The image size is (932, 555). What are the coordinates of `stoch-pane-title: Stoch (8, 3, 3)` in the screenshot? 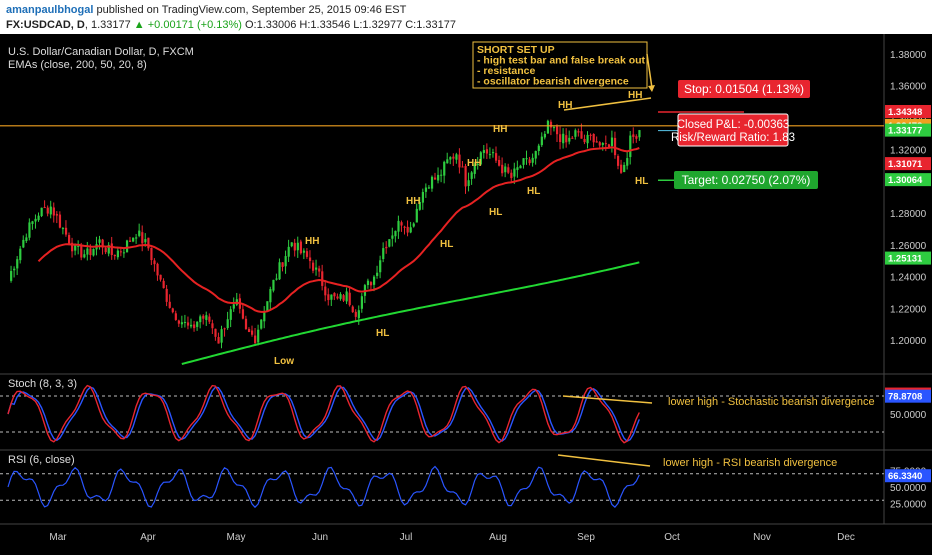 It's located at (43, 384).